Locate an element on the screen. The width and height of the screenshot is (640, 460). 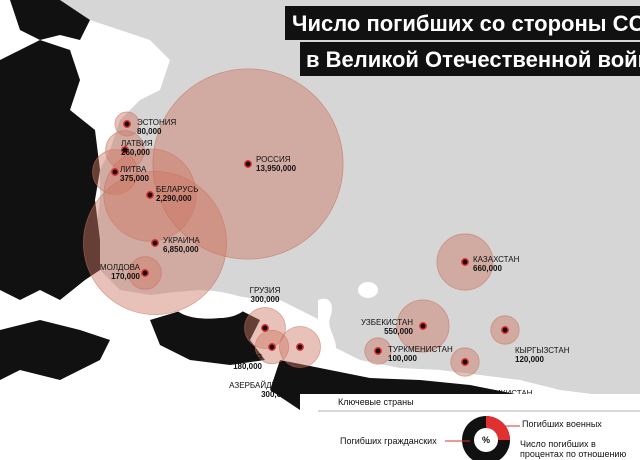
country-value: 660,000 is located at coordinates (487, 268).